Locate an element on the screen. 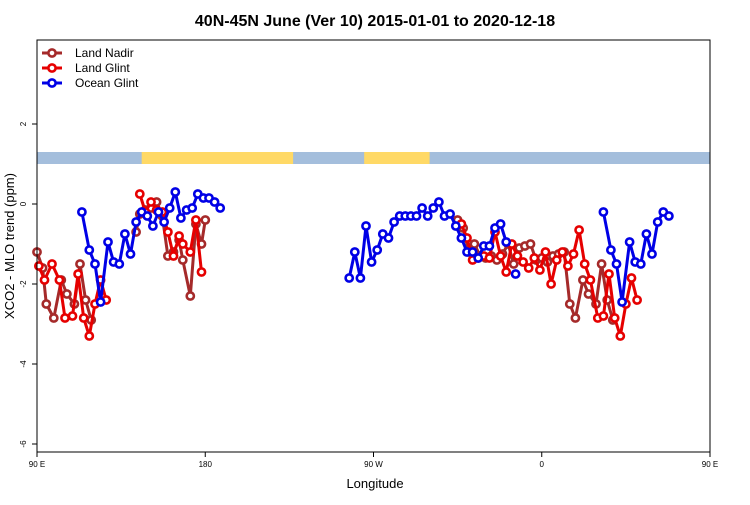 The image size is (750, 505). y-axis: 2 0 -2 -4 -6 is located at coordinates (28, 284).